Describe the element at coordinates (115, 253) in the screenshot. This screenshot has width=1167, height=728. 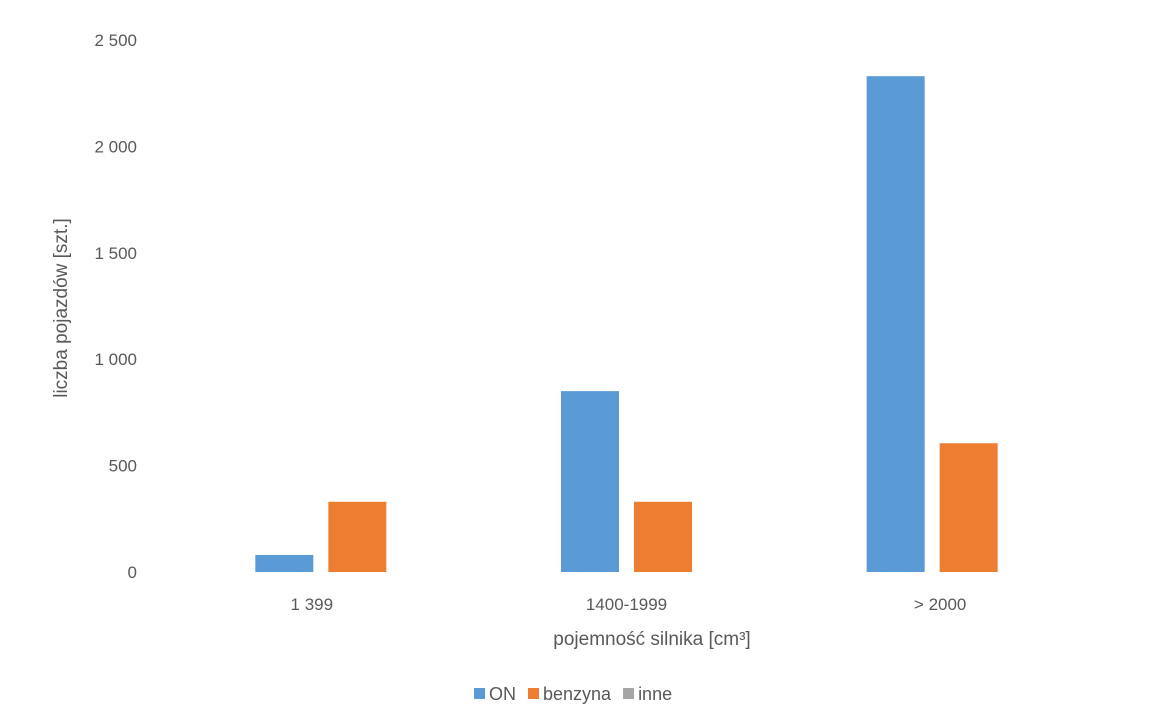
I see `y-tick-label: 1 500` at that location.